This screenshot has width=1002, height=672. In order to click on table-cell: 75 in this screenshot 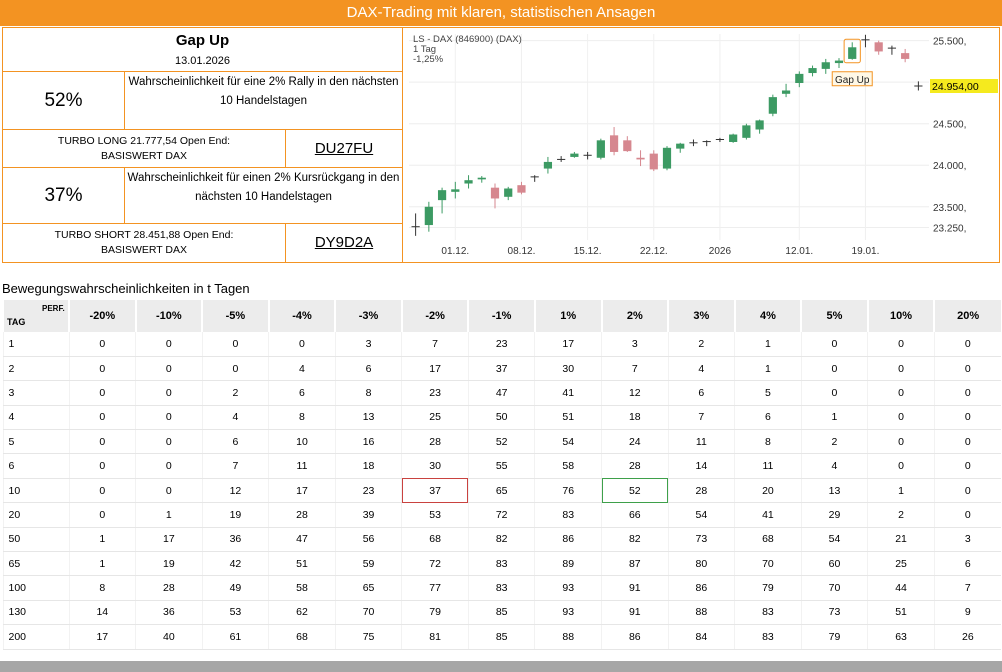, I will do `click(368, 637)`.